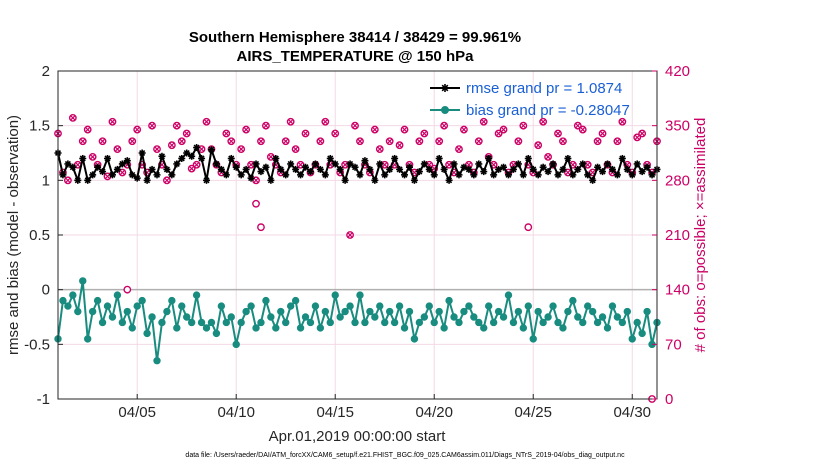 The image size is (830, 470). What do you see at coordinates (445, 110) in the screenshot?
I see `legend-bias-marker` at bounding box center [445, 110].